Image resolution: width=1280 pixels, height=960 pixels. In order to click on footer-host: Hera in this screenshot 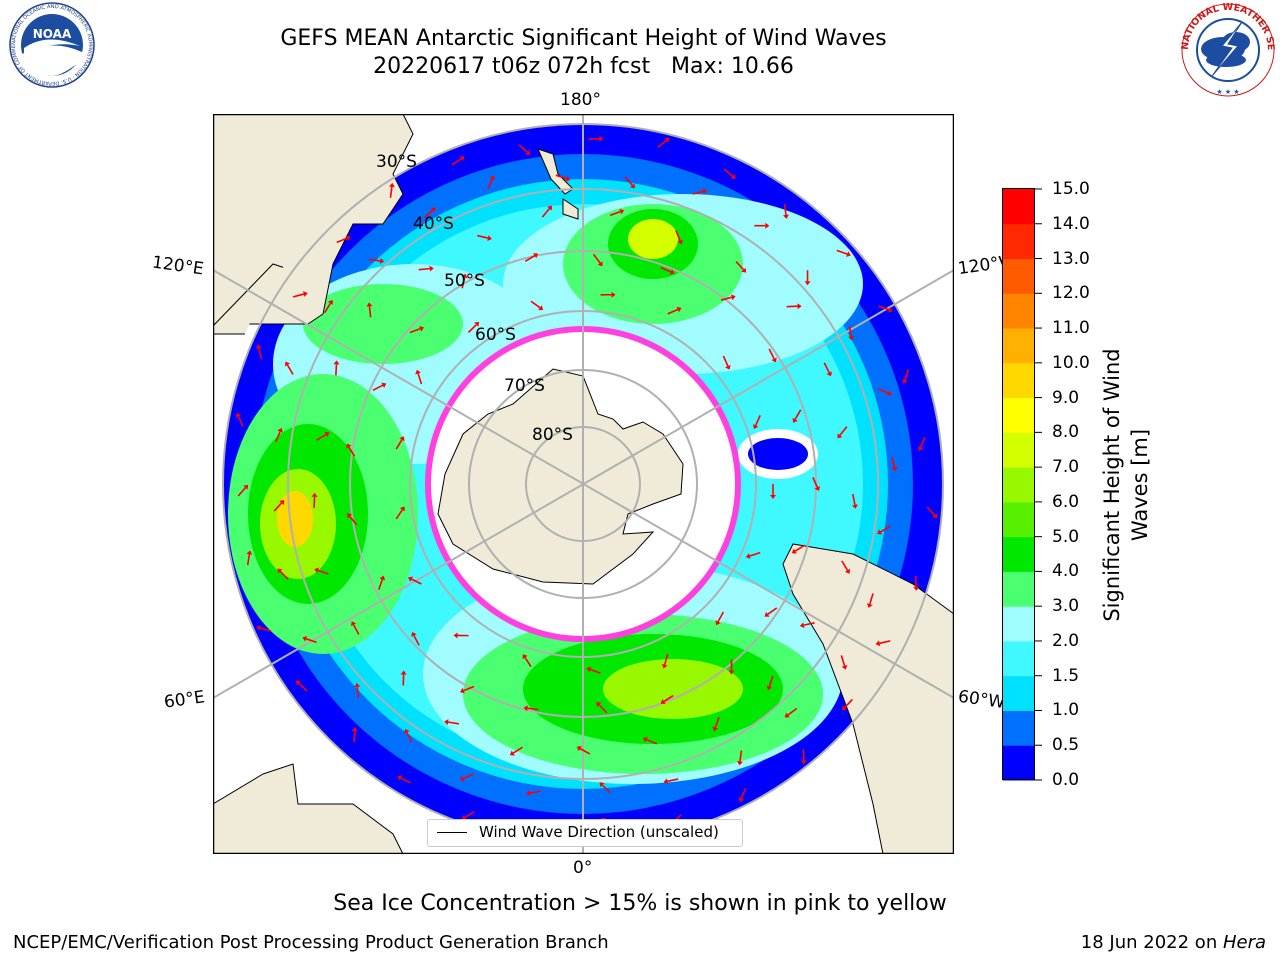, I will do `click(1244, 942)`.